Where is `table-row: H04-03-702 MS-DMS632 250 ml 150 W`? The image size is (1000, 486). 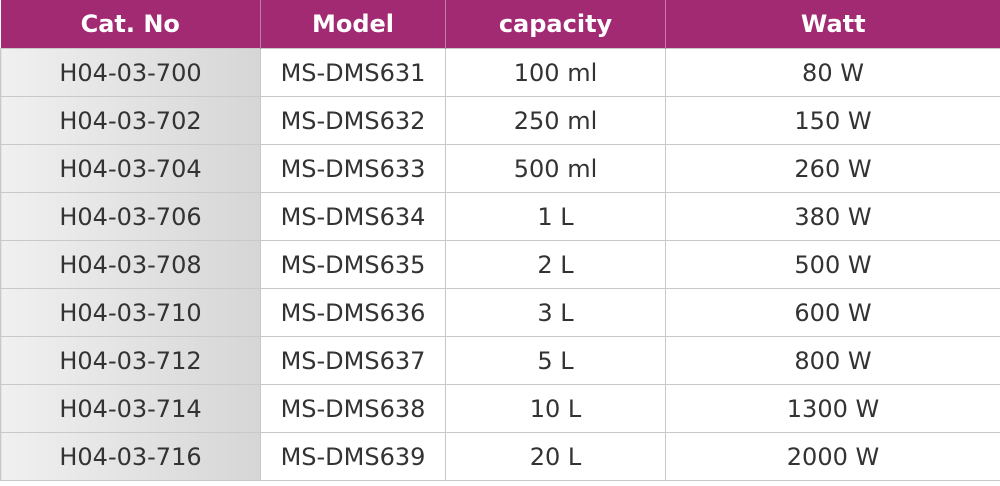 table-row: H04-03-702 MS-DMS632 250 ml 150 W is located at coordinates (500, 120).